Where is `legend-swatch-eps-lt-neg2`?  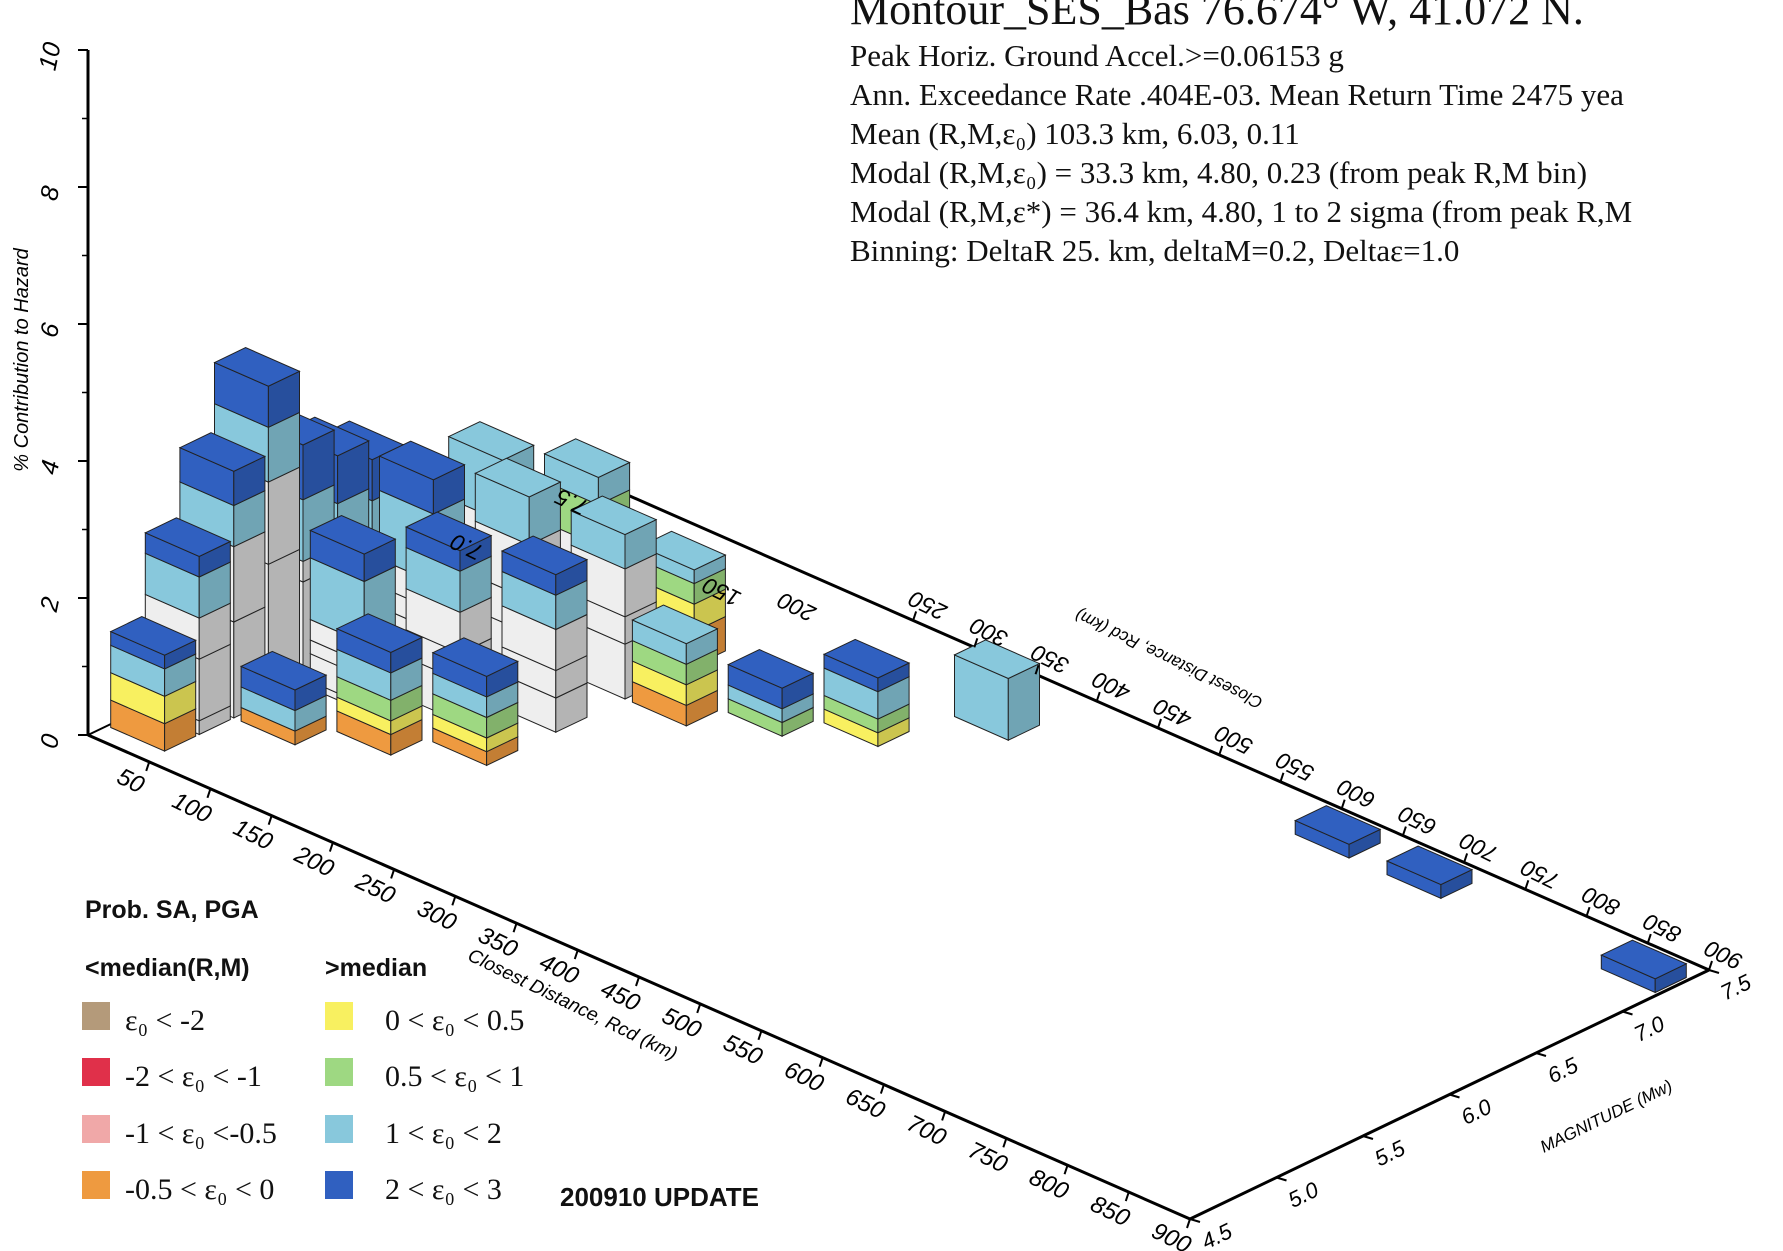
legend-swatch-eps-lt-neg2 is located at coordinates (96, 1016).